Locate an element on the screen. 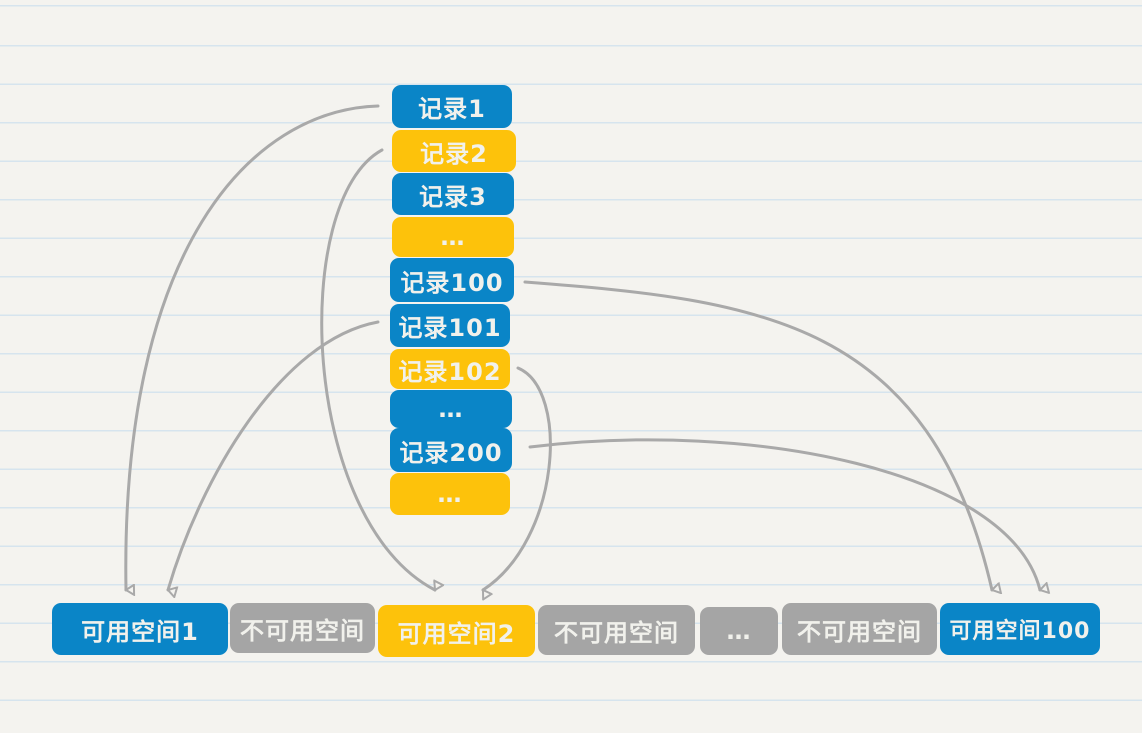 The width and height of the screenshot is (1142, 733). space-available-1: 可用空间1 is located at coordinates (140, 629).